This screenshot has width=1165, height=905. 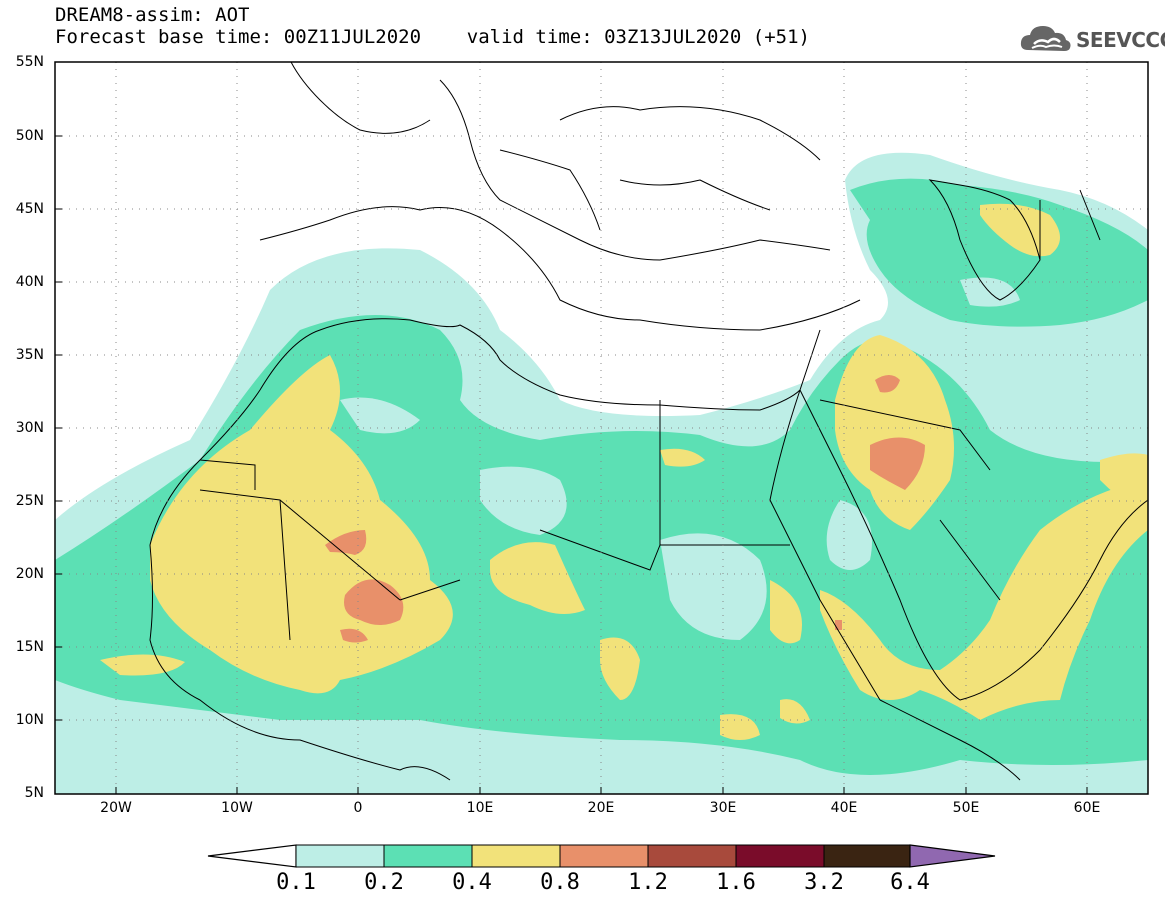 I want to click on lat-label: 40N, so click(x=29, y=282).